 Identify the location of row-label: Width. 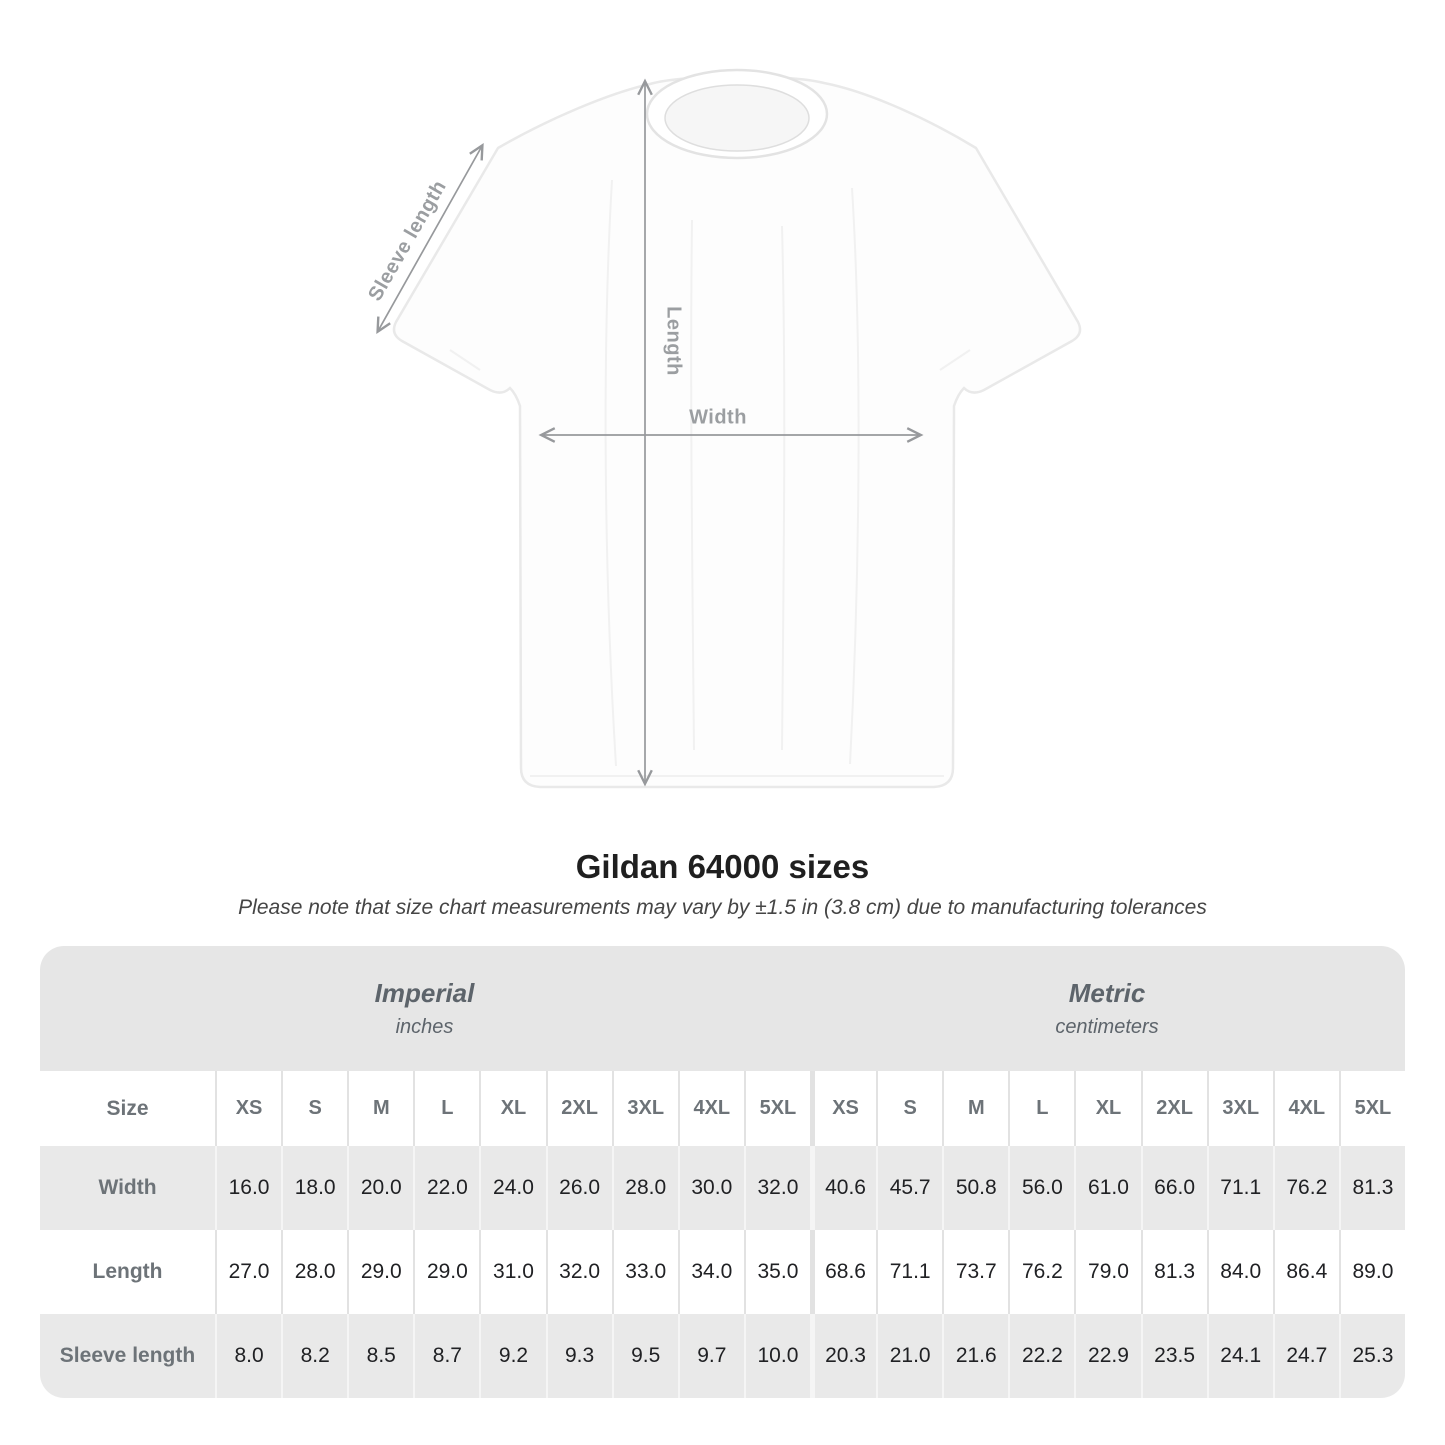
(127, 1187).